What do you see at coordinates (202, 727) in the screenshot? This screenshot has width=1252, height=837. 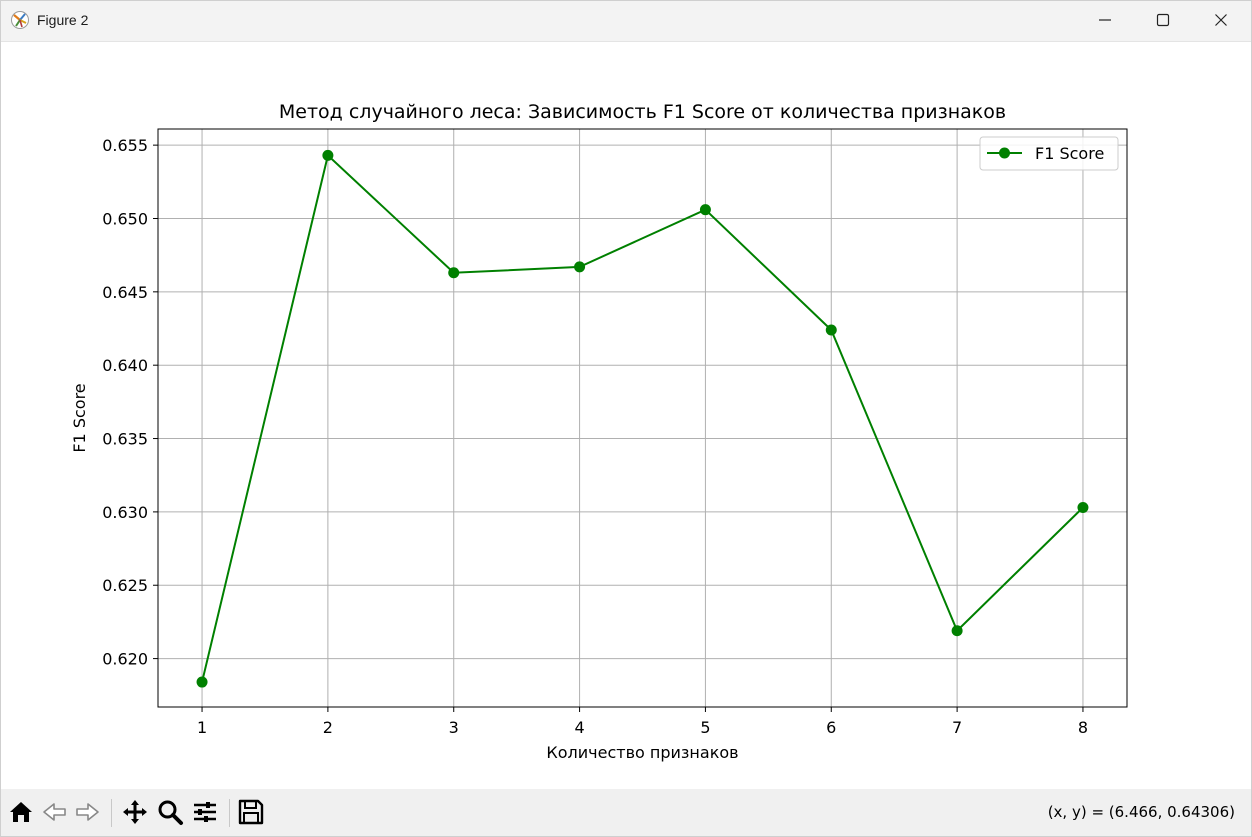 I see `x-tick-label: 1` at bounding box center [202, 727].